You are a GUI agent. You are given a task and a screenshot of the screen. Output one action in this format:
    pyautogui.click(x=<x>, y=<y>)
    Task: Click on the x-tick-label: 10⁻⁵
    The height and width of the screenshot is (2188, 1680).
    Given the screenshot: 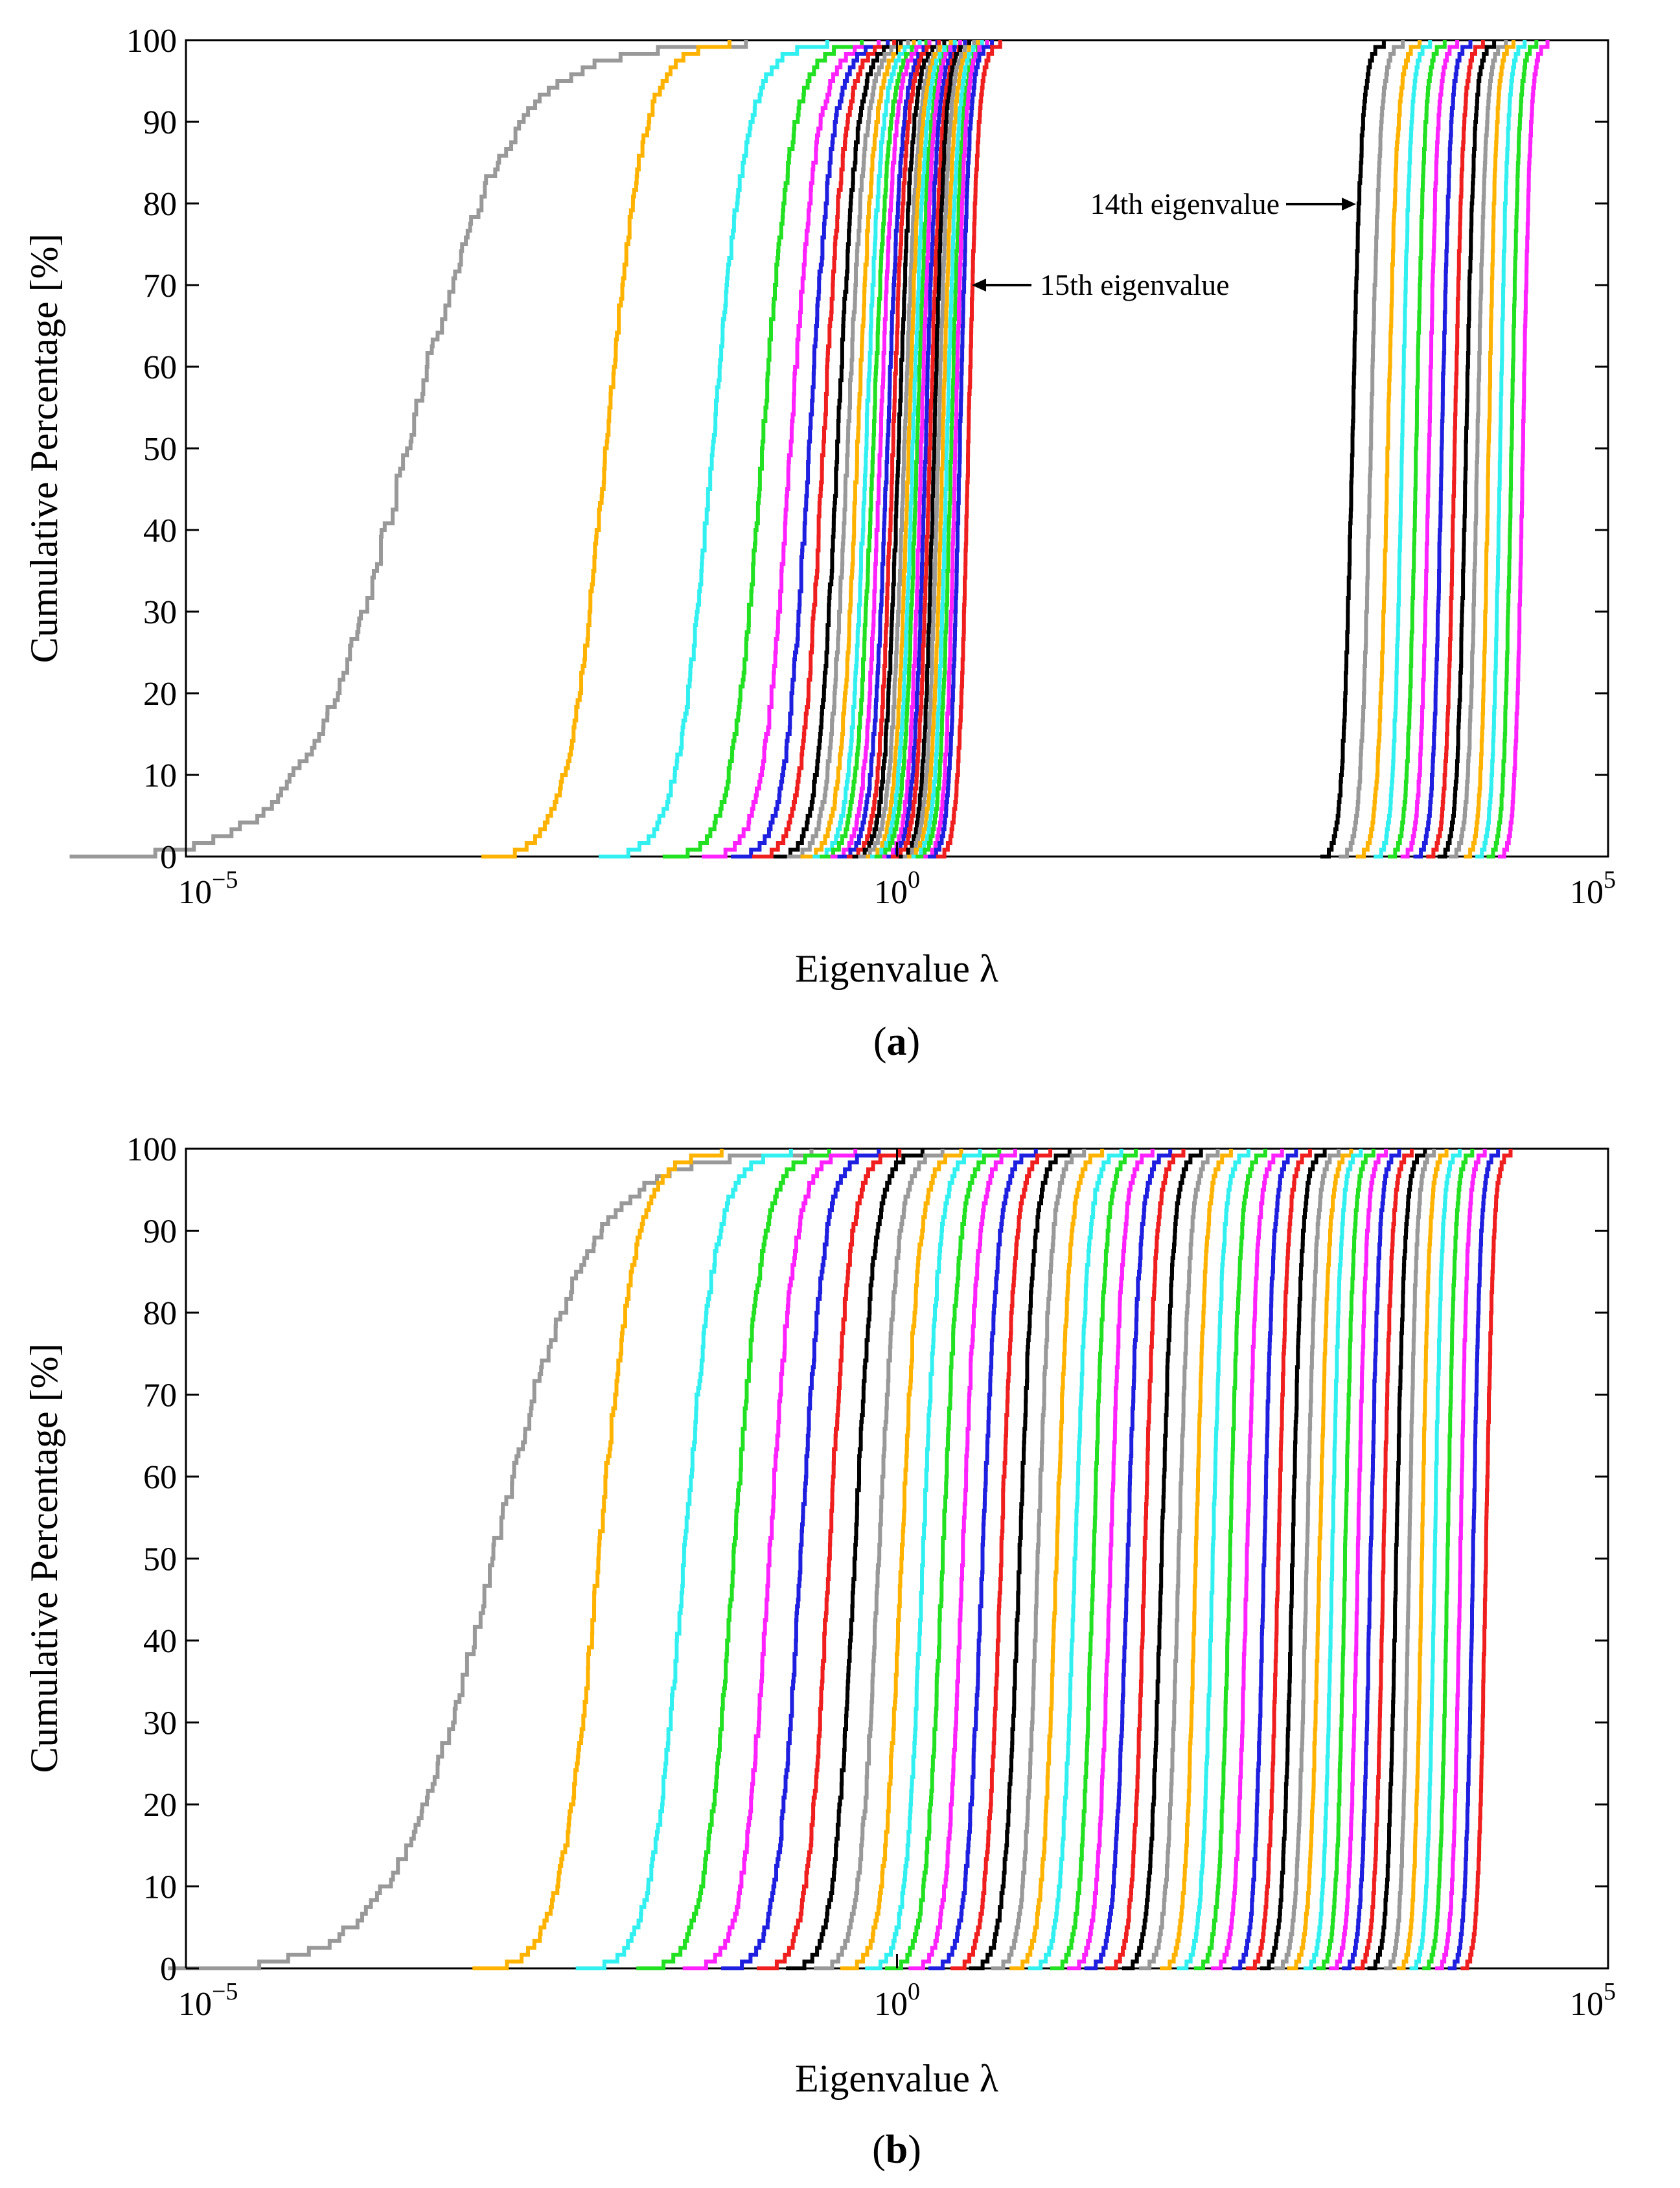 What is the action you would take?
    pyautogui.click(x=208, y=2000)
    